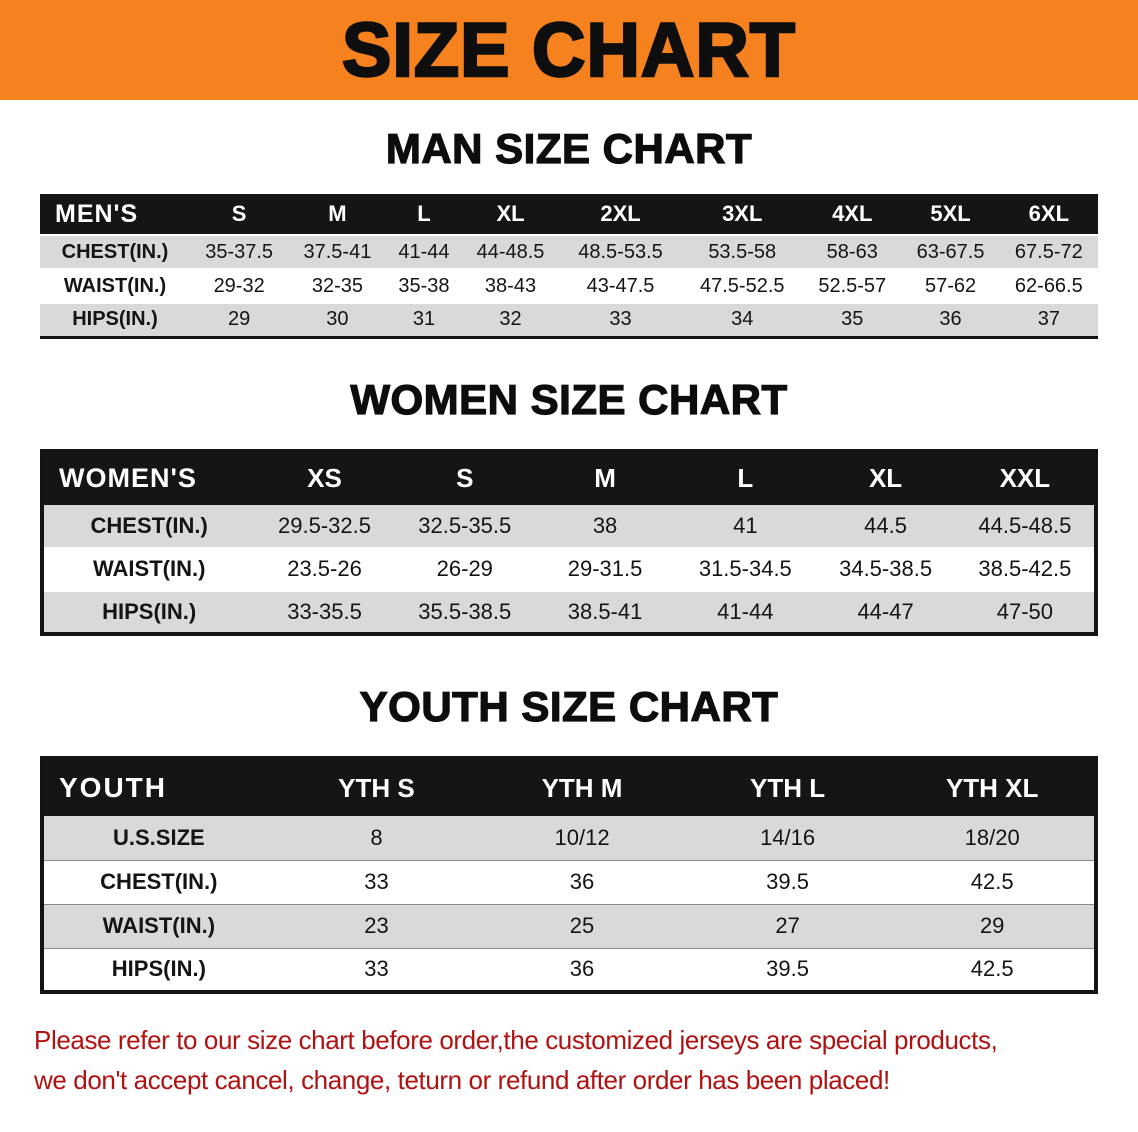  What do you see at coordinates (620, 215) in the screenshot?
I see `size-column-header: 2XL` at bounding box center [620, 215].